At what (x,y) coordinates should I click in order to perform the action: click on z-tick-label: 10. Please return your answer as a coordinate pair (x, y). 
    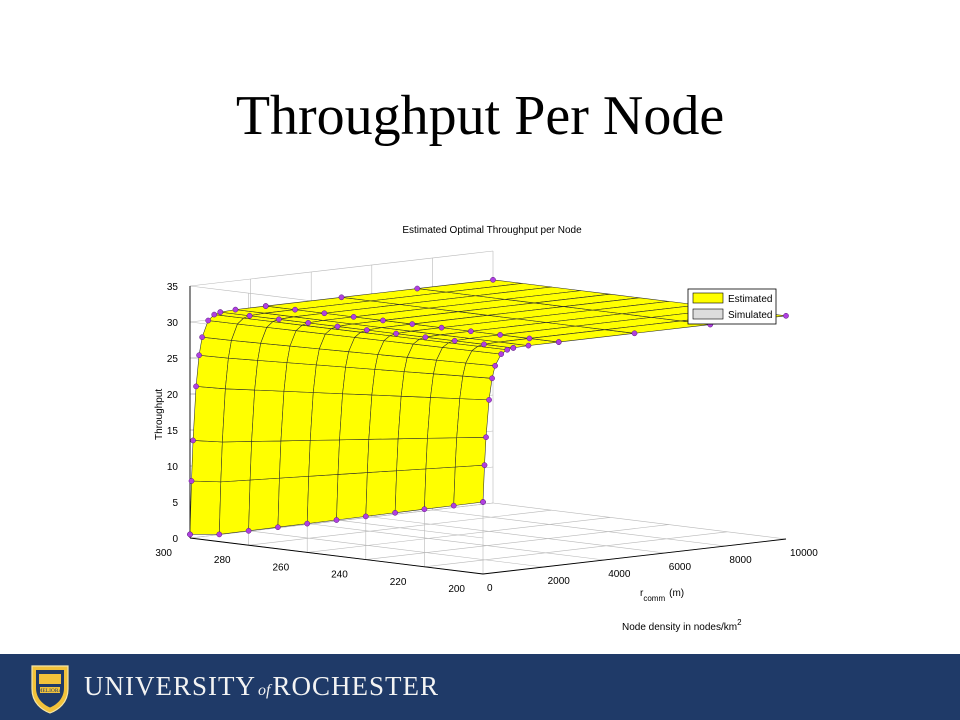
    Looking at the image, I should click on (173, 467).